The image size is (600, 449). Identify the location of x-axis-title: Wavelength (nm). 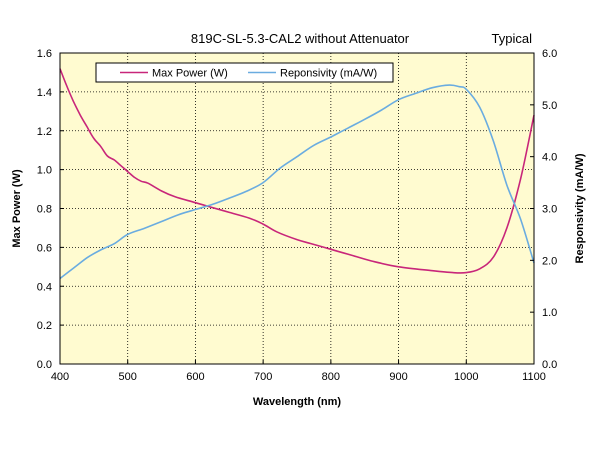
(297, 402).